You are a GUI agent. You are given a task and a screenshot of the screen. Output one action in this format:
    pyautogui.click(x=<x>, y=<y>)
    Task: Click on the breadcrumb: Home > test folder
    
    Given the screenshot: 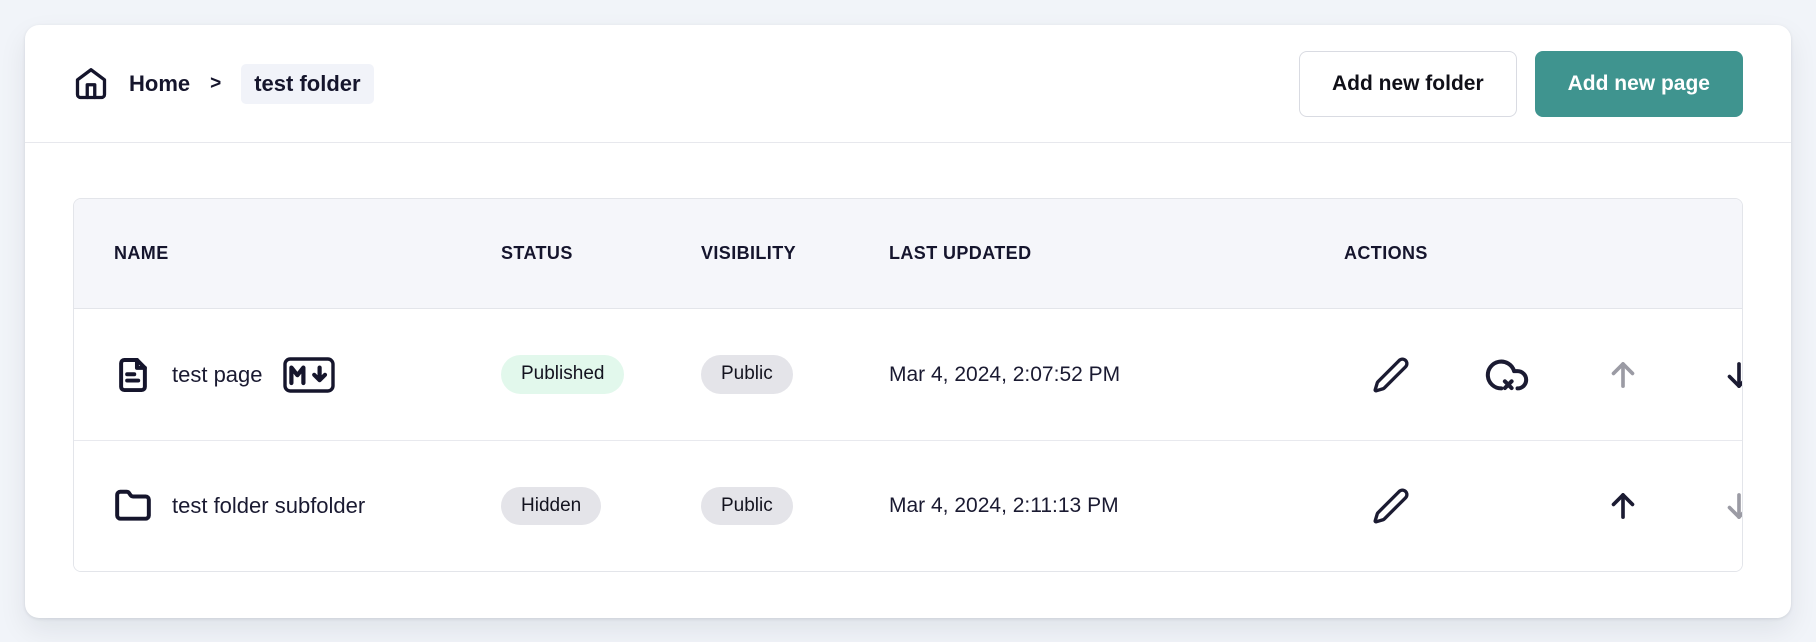 What is the action you would take?
    pyautogui.click(x=223, y=83)
    